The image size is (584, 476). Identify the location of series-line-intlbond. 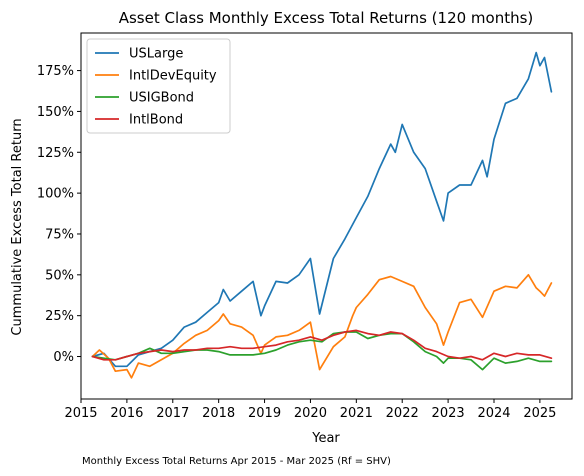
(322, 345).